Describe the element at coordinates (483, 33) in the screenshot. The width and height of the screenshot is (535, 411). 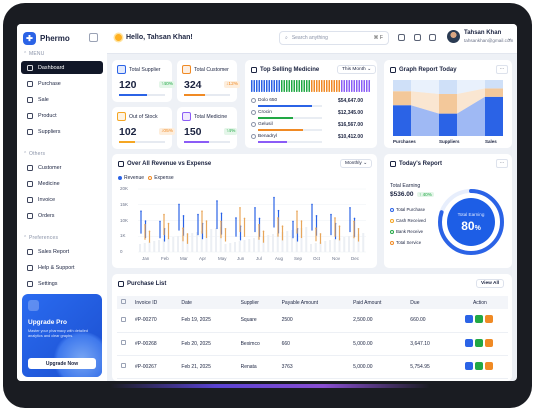
I see `user-name: Tahsan Khan` at that location.